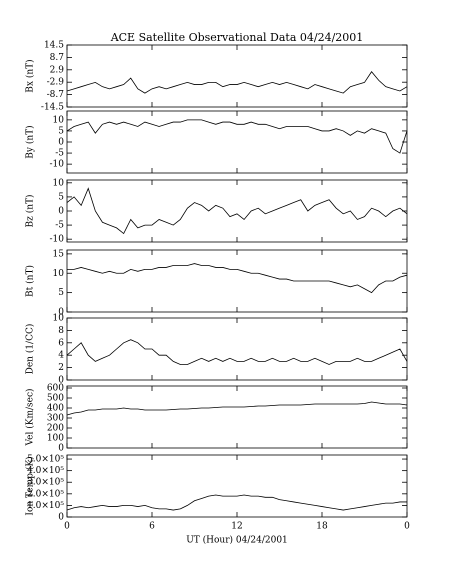  Describe the element at coordinates (55, 409) in the screenshot. I see `y-tick-label: 400` at that location.